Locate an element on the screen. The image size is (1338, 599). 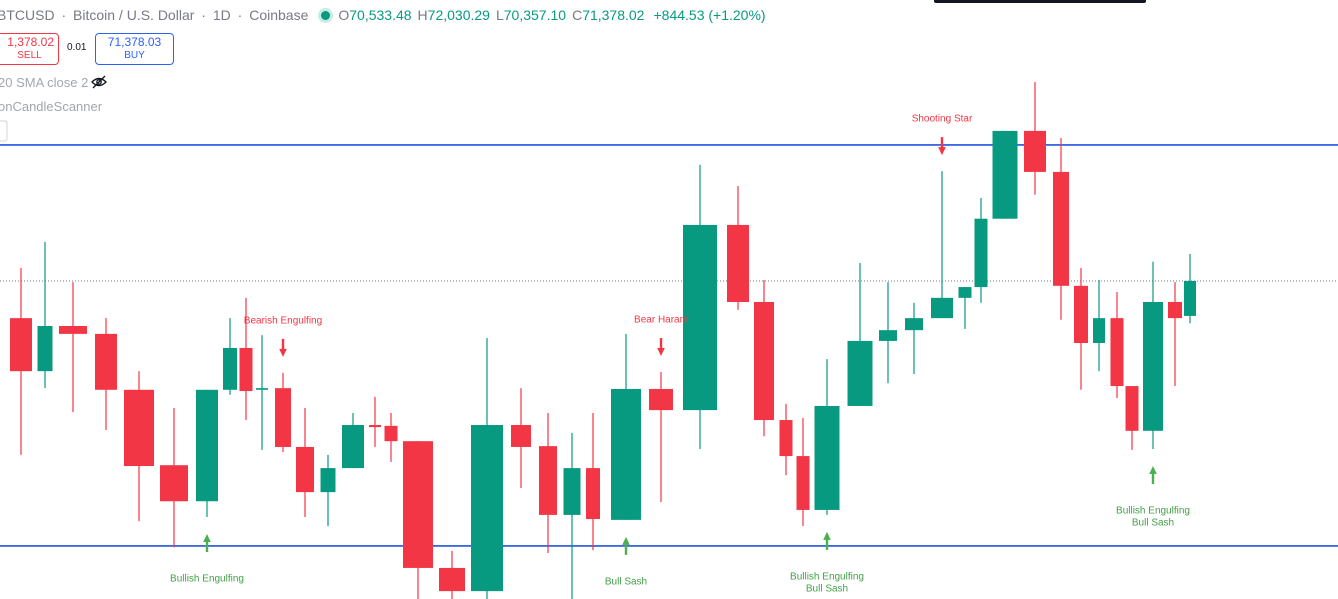
tooltip-edge is located at coordinates (1040, 1).